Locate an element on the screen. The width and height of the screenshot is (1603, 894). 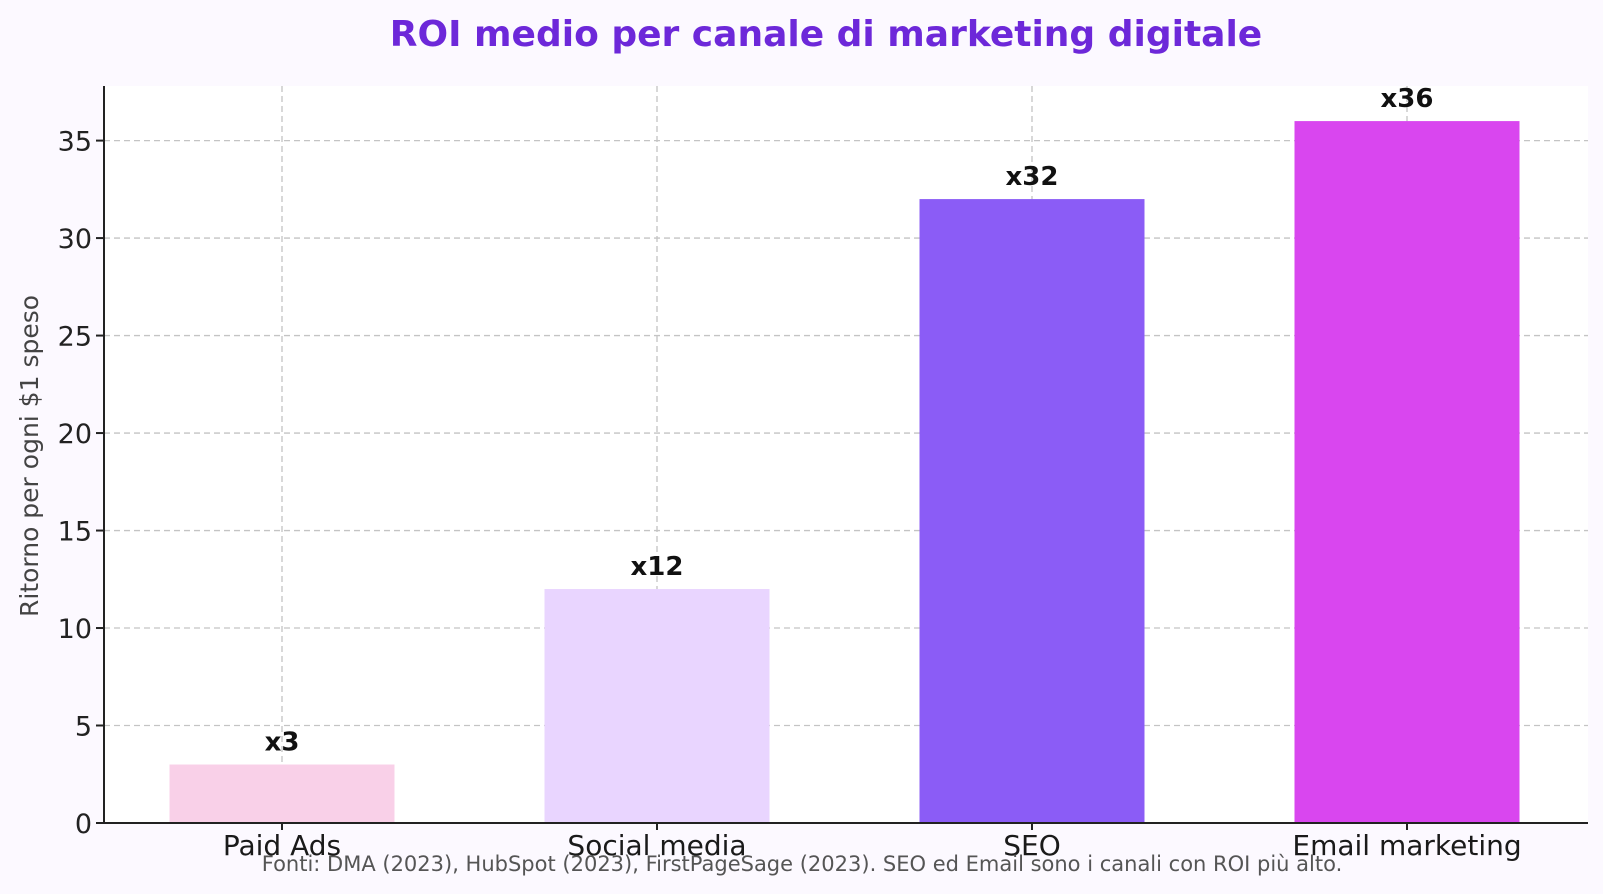
x-tick-label: Social media is located at coordinates (656, 845).